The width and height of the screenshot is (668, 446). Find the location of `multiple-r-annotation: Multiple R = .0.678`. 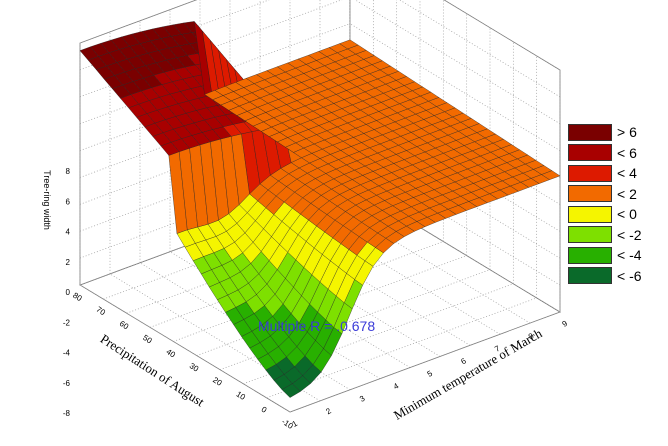

multiple-r-annotation: Multiple R = .0.678 is located at coordinates (317, 326).